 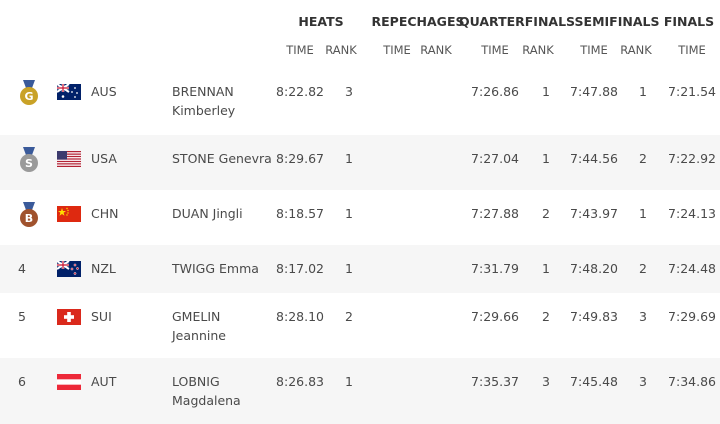 What do you see at coordinates (617, 21) in the screenshot?
I see `group-label: SEMIFINALS` at bounding box center [617, 21].